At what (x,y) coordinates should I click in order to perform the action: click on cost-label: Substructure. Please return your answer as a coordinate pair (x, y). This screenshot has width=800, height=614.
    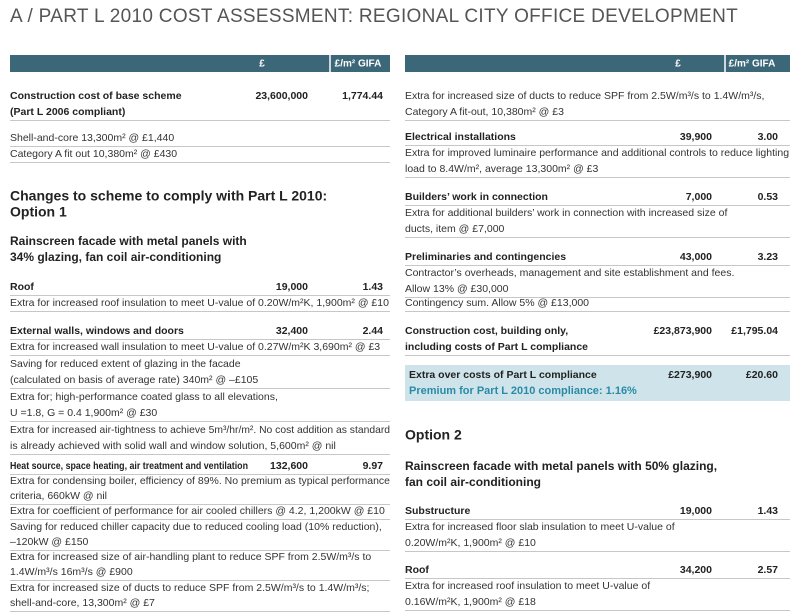
    Looking at the image, I should click on (438, 511).